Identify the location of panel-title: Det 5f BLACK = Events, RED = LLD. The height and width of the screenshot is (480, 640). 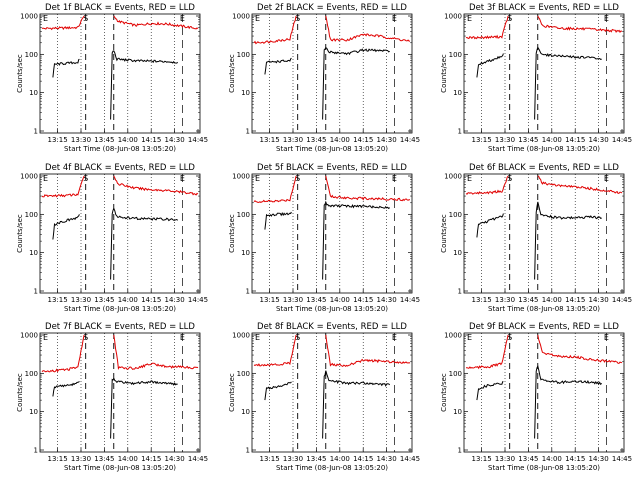
(332, 168).